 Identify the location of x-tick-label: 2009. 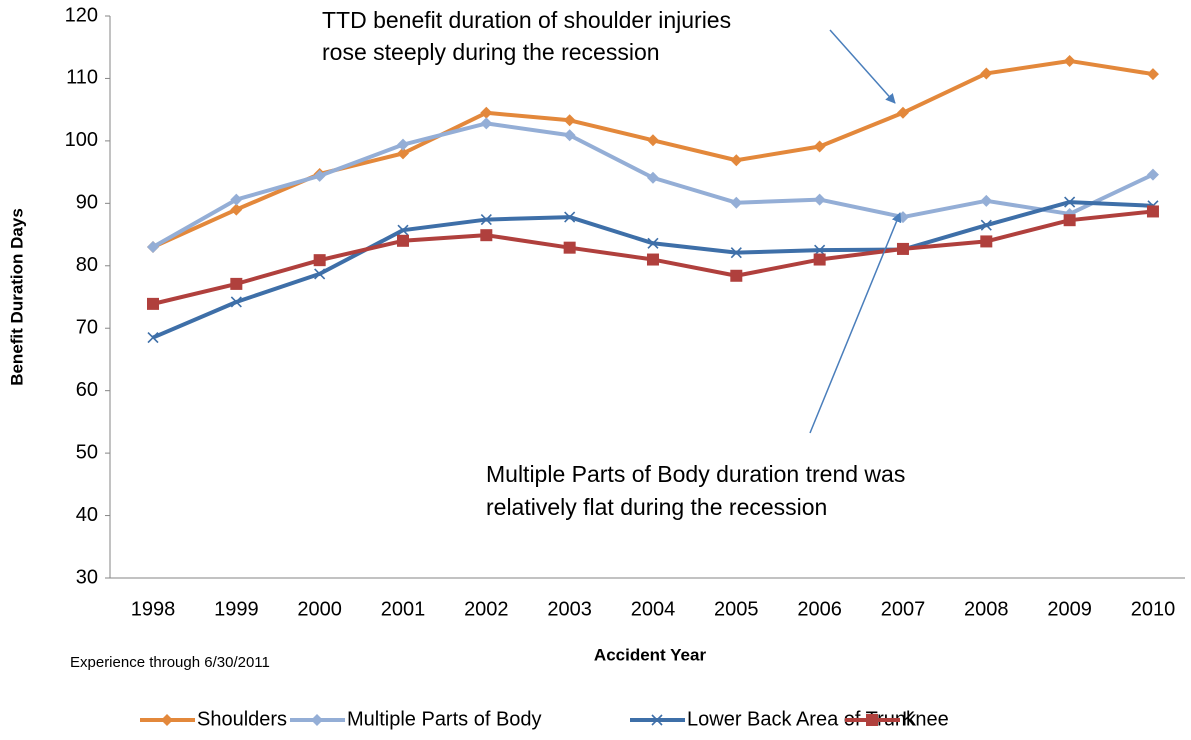
(1069, 609).